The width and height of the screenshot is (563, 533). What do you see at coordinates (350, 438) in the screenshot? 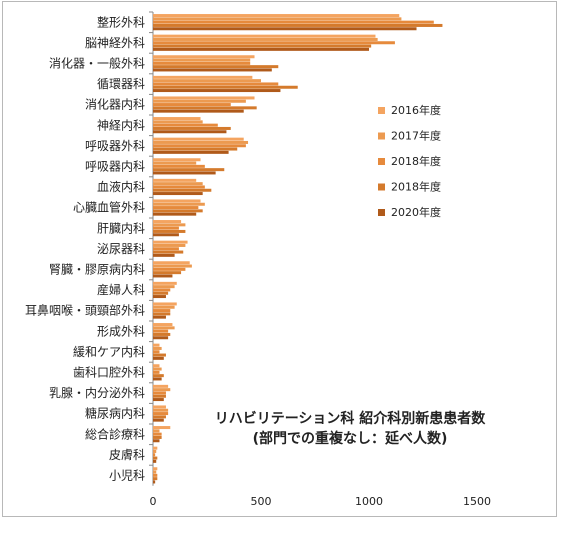
I see `chart-title-line: (部門での重複なし：延べ人数)` at bounding box center [350, 438].